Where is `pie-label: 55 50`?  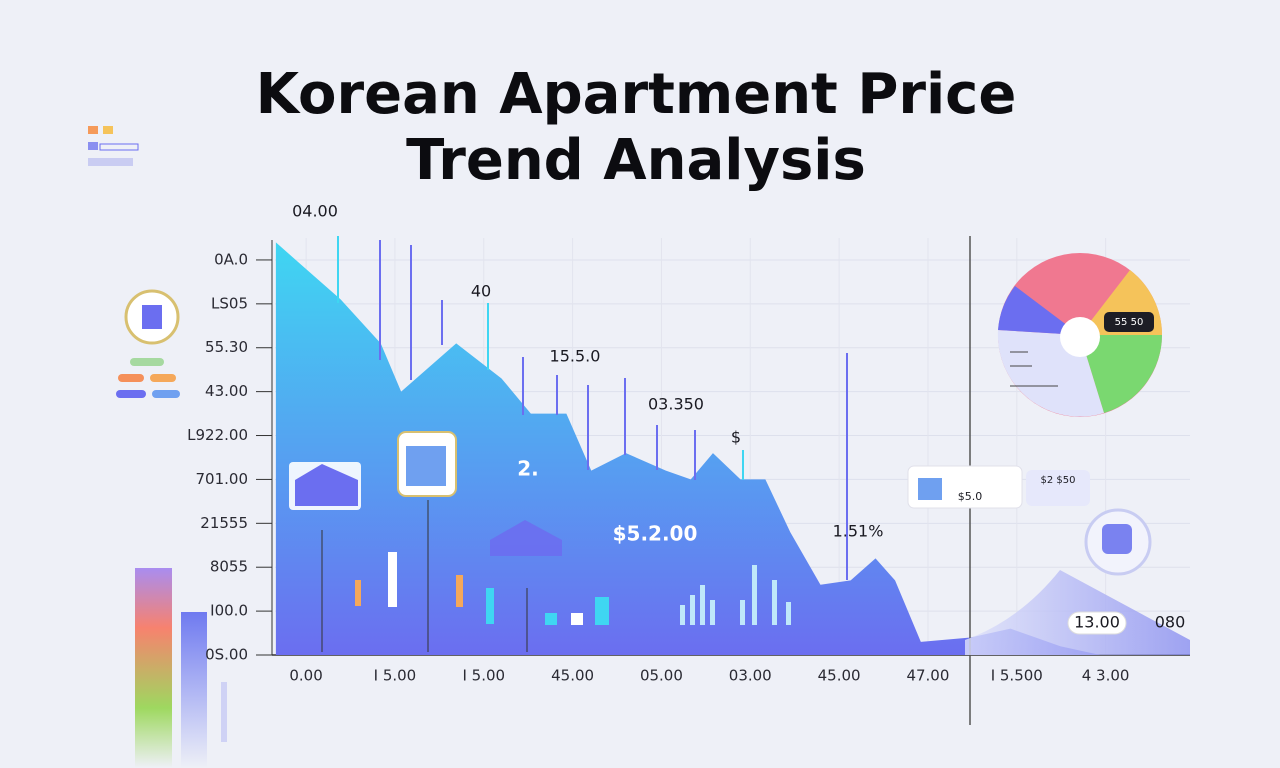 pie-label: 55 50 is located at coordinates (1129, 322).